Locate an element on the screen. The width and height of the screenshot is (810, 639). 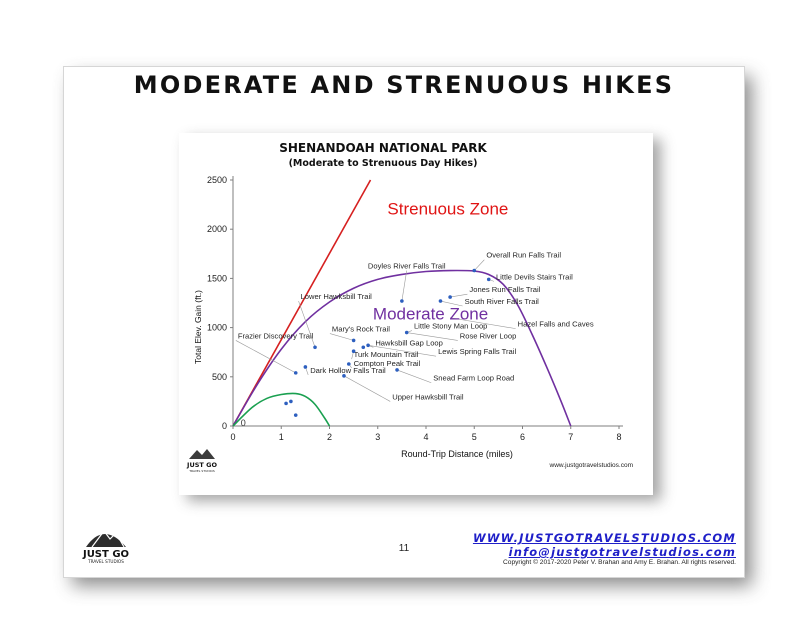
origin-label: 0 is located at coordinates (243, 423).